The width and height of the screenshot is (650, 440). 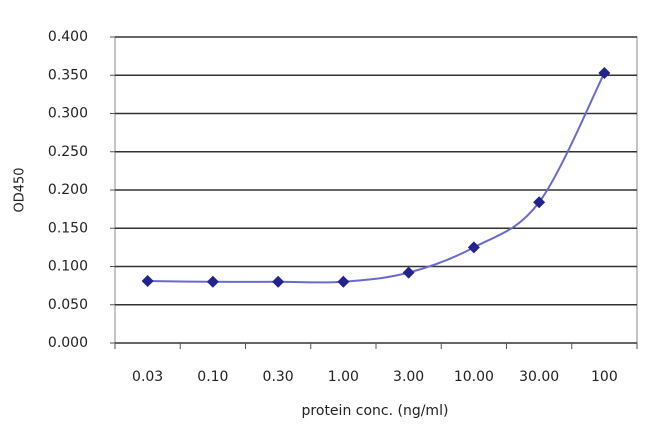 What do you see at coordinates (212, 377) in the screenshot?
I see `x-tick-label: 0.10` at bounding box center [212, 377].